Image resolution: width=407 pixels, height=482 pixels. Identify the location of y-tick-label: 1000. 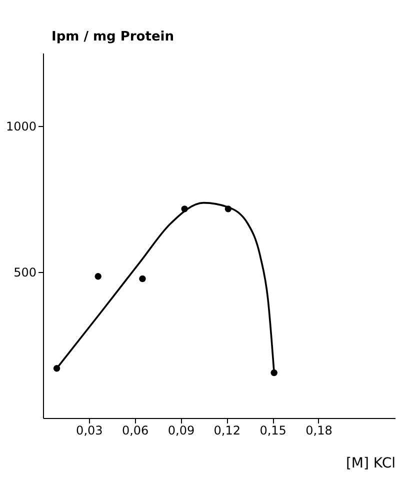
(21, 127).